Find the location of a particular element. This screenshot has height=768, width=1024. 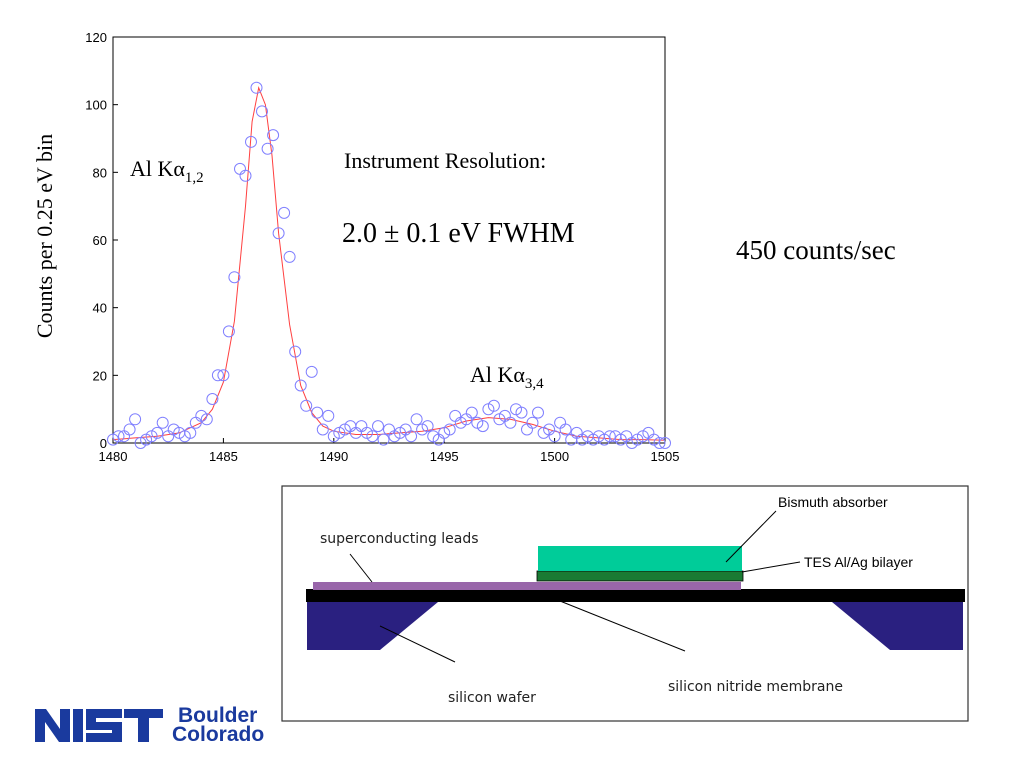

logo-line-boulder: Boulder is located at coordinates (217, 715).